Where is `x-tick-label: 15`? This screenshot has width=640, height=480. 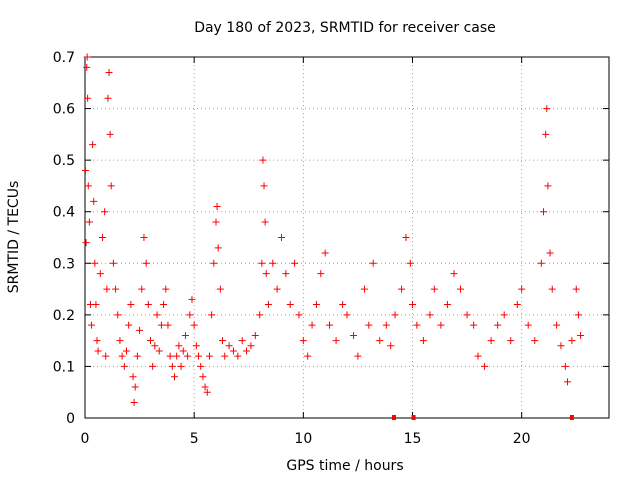
x-tick-label: 15 is located at coordinates (413, 439).